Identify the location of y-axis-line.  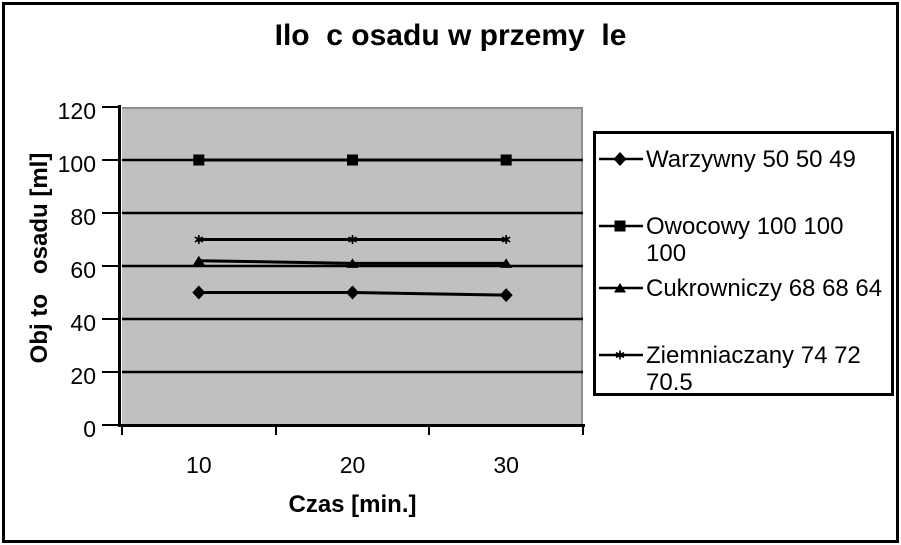
(119, 266).